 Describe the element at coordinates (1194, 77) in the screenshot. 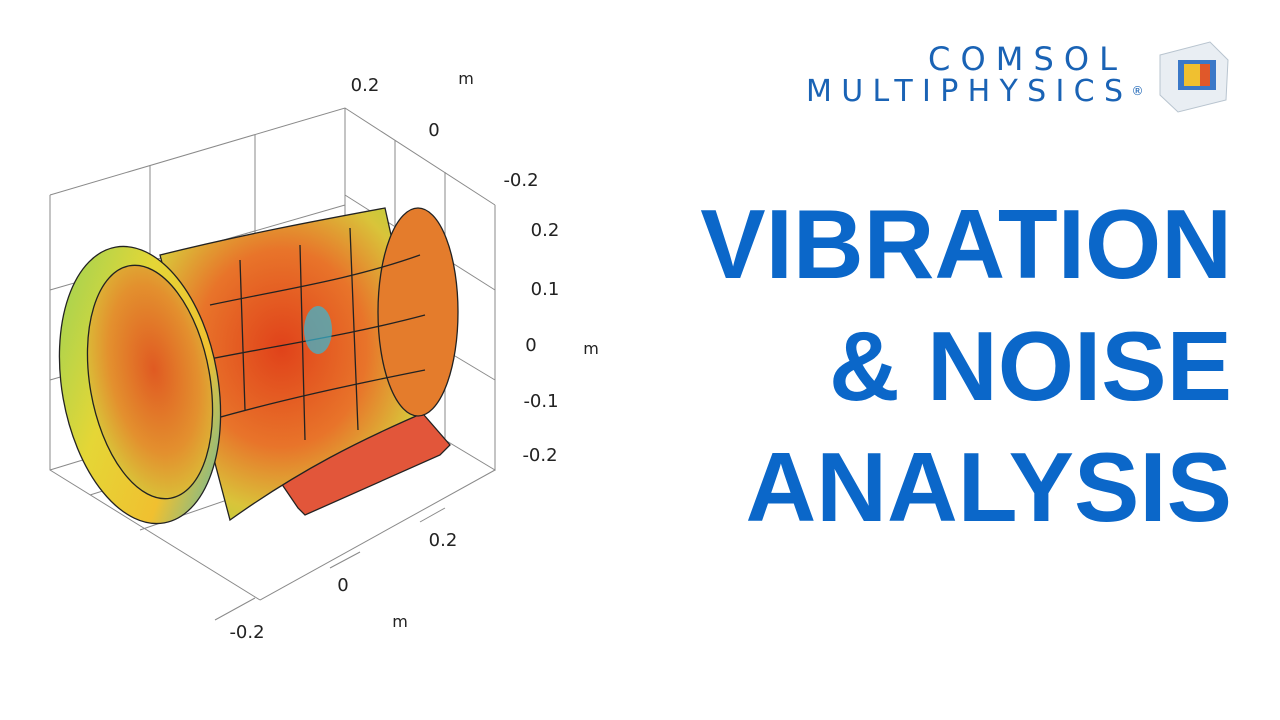

I see `logo-cube` at that location.